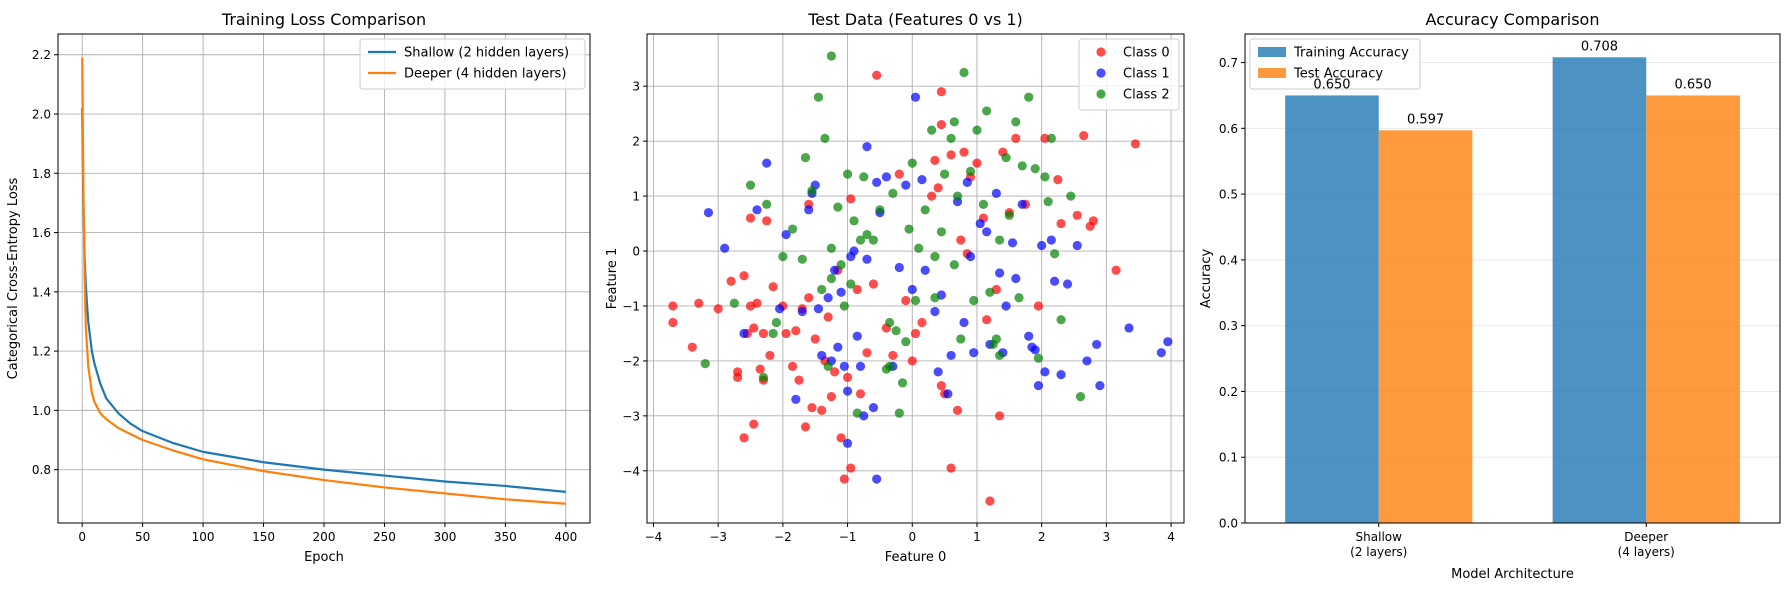  I want to click on x-tick-label: 4, so click(1171, 537).